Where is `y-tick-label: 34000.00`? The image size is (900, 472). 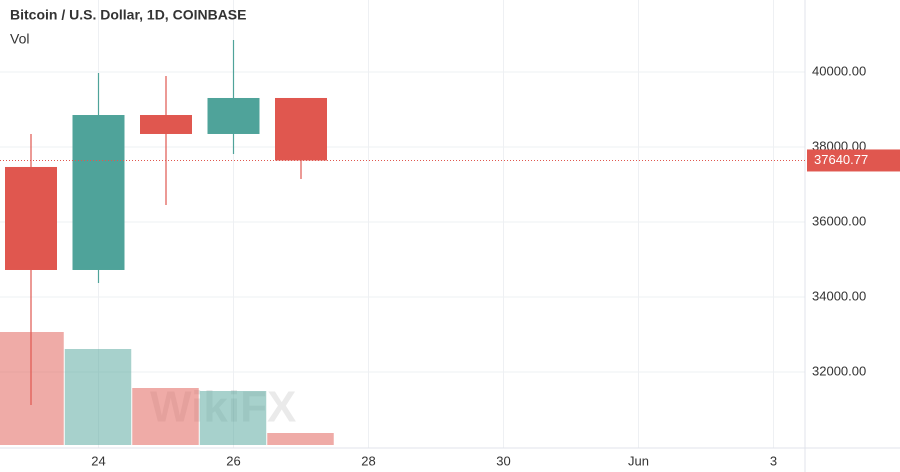
y-tick-label: 34000.00 is located at coordinates (839, 295).